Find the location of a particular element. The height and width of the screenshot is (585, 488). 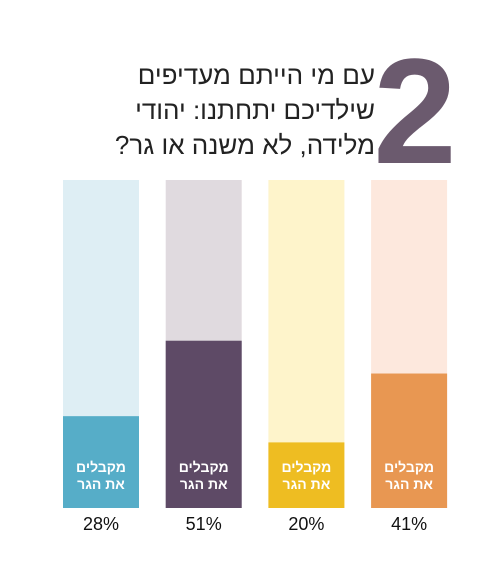

title-line: שילדיכם יתחתנו: יהודי is located at coordinates (255, 110).